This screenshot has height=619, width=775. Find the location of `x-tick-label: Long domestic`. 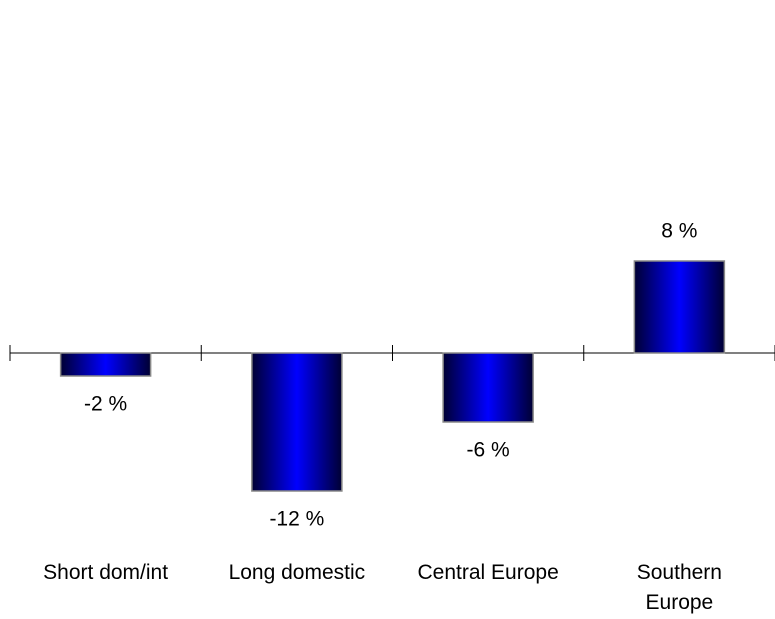

x-tick-label: Long domestic is located at coordinates (297, 572).